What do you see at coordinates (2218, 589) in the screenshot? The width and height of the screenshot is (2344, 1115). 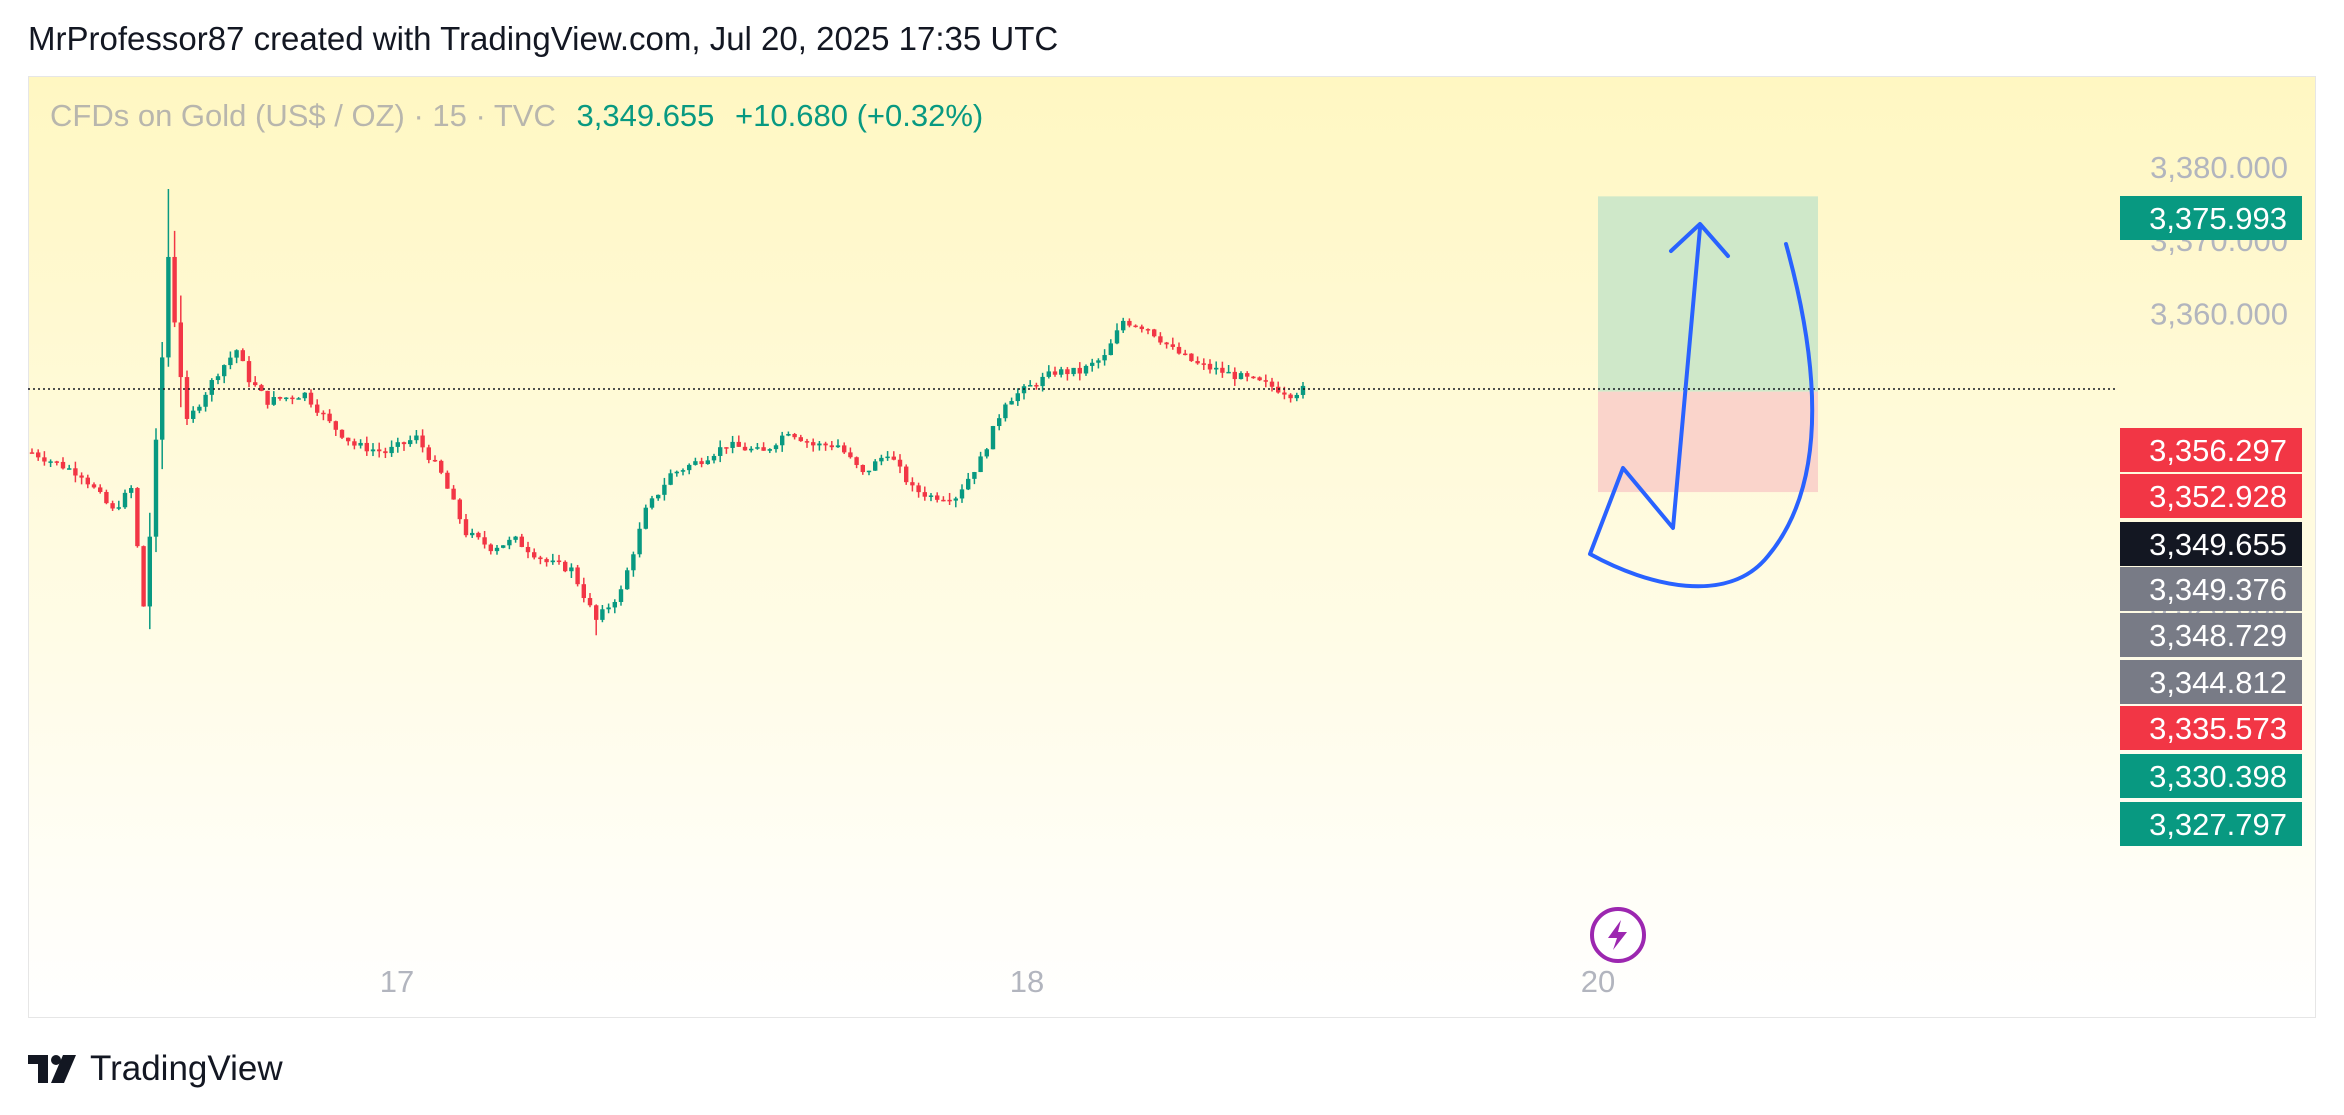 I see `svg-text: 3,349.376` at bounding box center [2218, 589].